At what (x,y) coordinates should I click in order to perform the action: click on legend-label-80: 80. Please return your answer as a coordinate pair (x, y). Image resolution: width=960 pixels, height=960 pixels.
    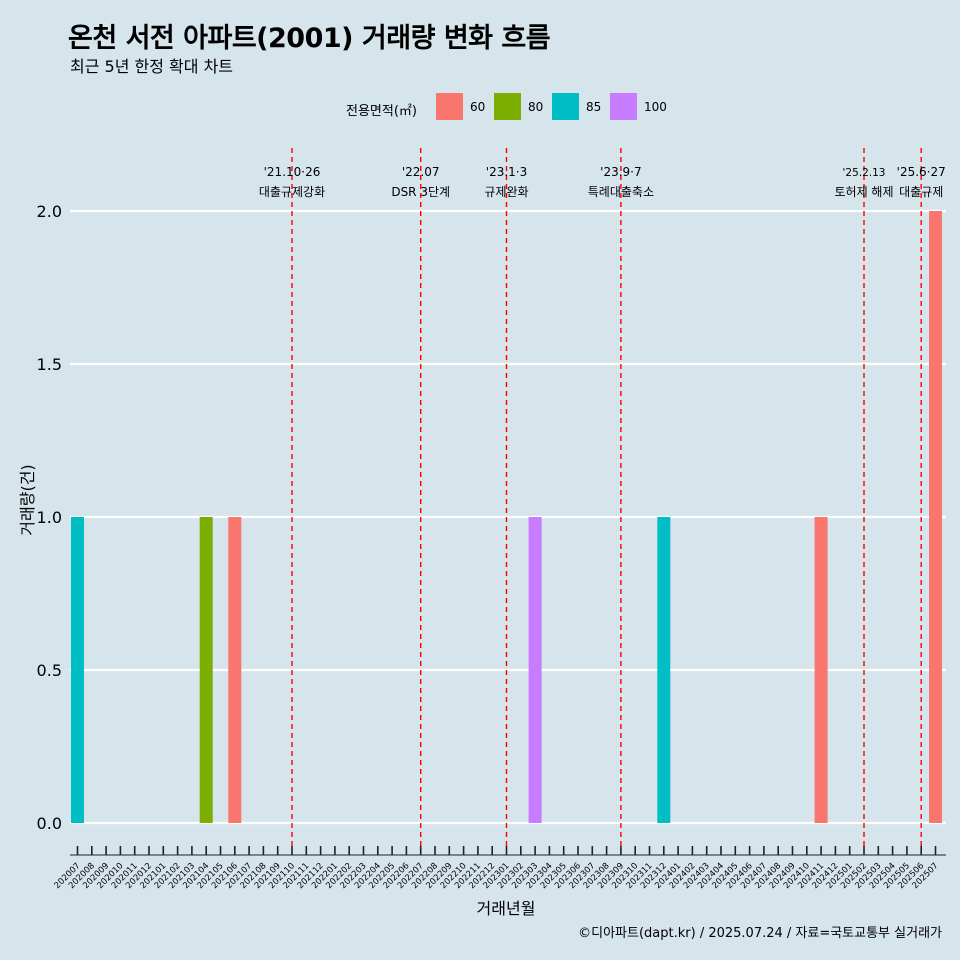
    Looking at the image, I should click on (536, 107).